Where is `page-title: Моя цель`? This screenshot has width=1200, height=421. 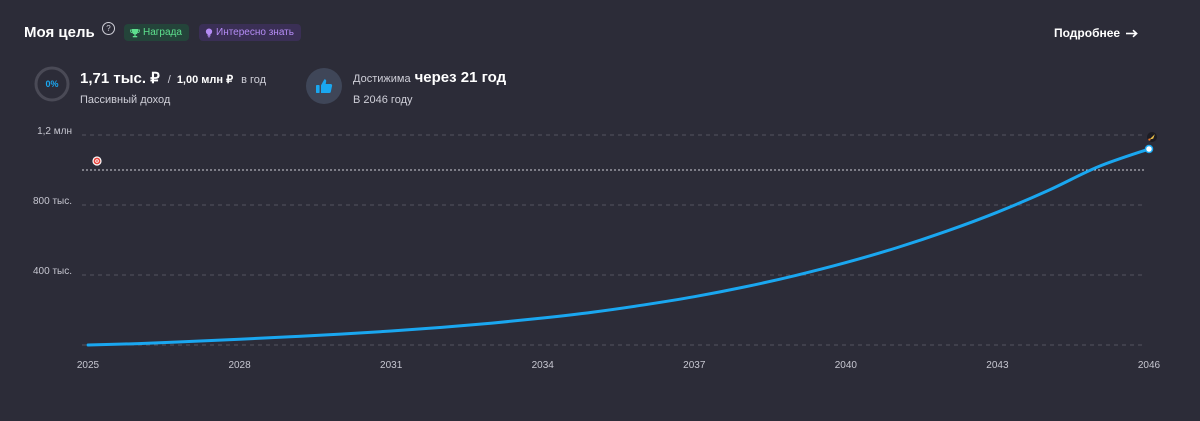 page-title: Моя цель is located at coordinates (59, 32).